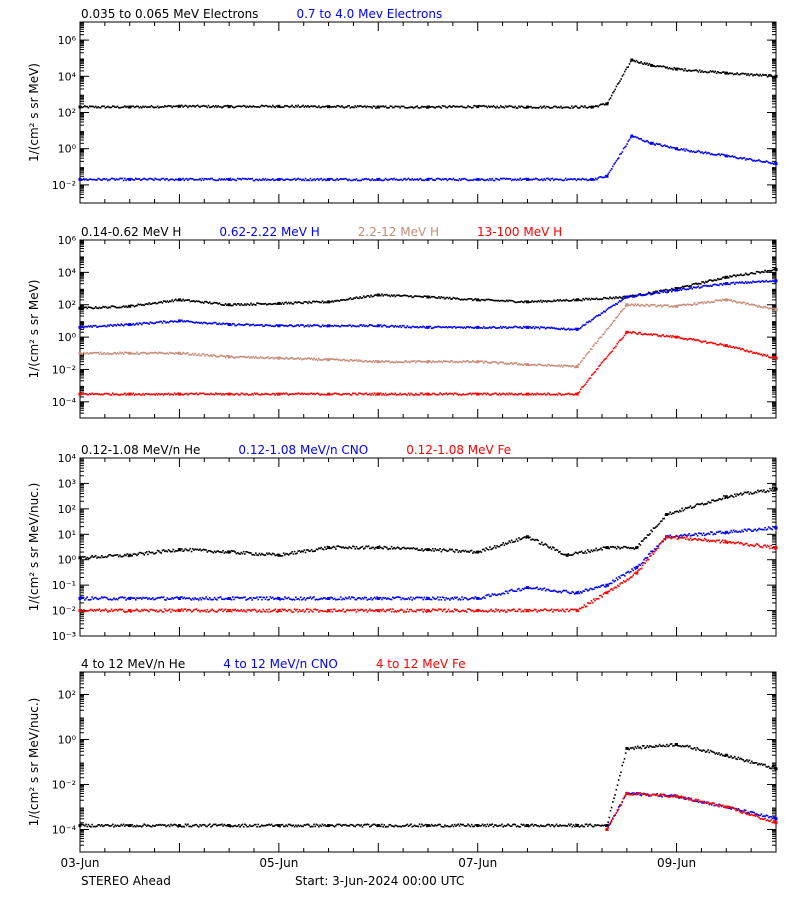 The height and width of the screenshot is (900, 800). What do you see at coordinates (67, 149) in the screenshot?
I see `y-tick-label: 10⁰` at bounding box center [67, 149].